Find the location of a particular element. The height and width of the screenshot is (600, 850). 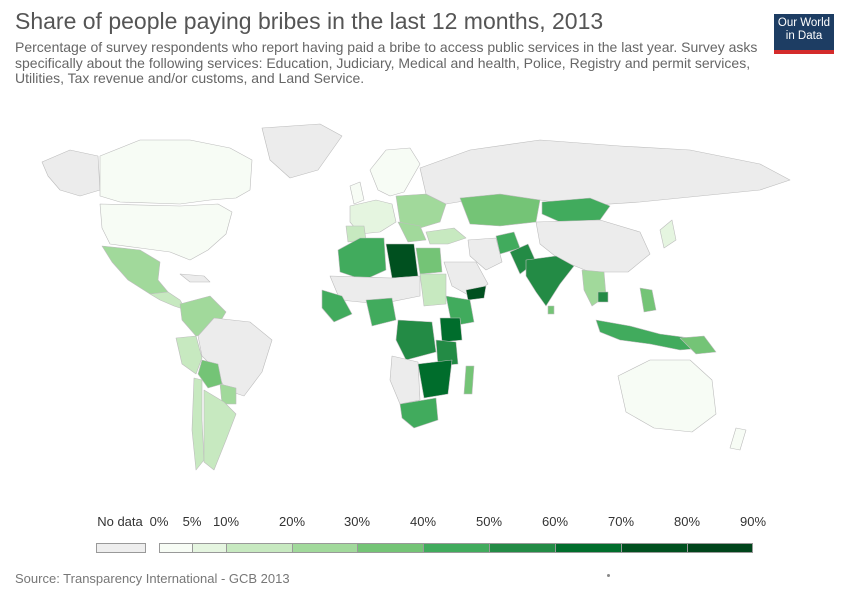

region-sudan is located at coordinates (433, 290).